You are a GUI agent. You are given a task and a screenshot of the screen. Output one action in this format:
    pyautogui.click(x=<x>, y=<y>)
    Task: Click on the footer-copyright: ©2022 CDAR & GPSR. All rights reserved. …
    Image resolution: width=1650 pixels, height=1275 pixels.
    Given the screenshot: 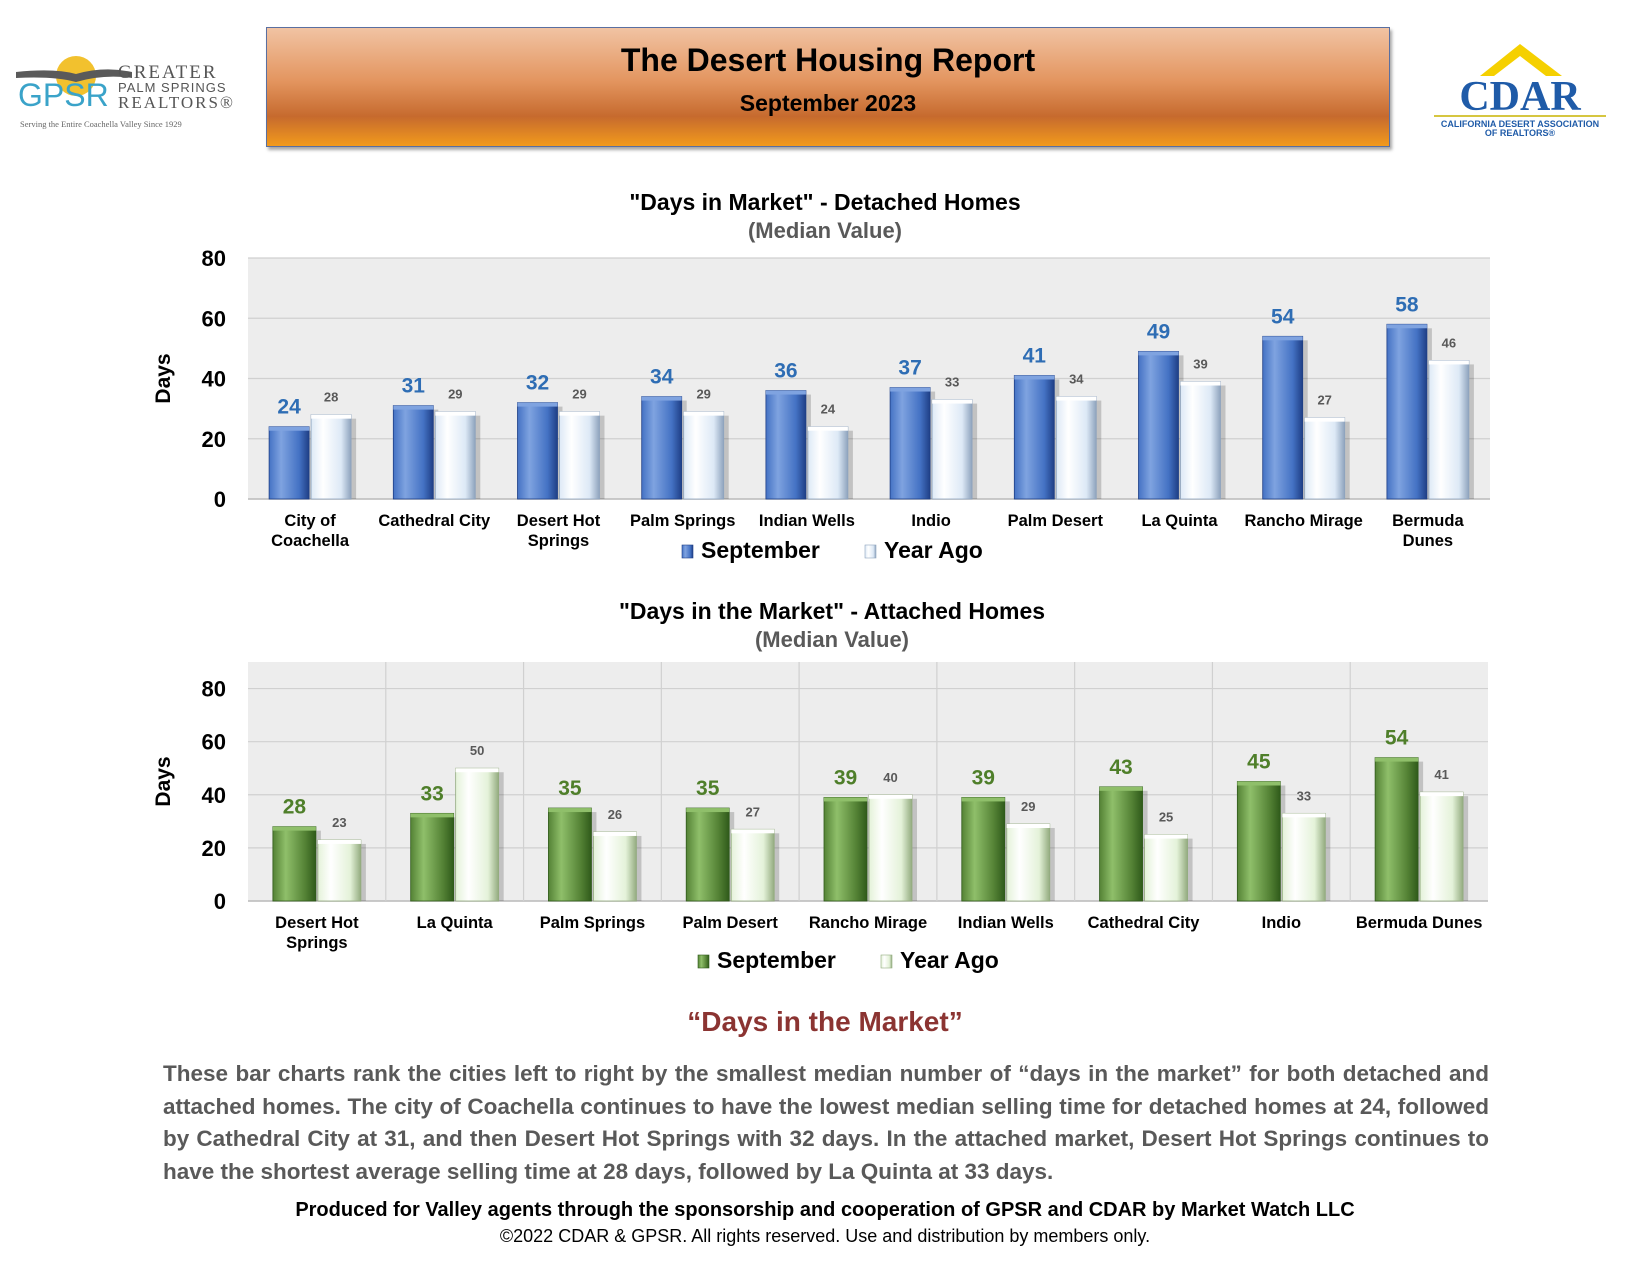 What is the action you would take?
    pyautogui.click(x=825, y=1236)
    